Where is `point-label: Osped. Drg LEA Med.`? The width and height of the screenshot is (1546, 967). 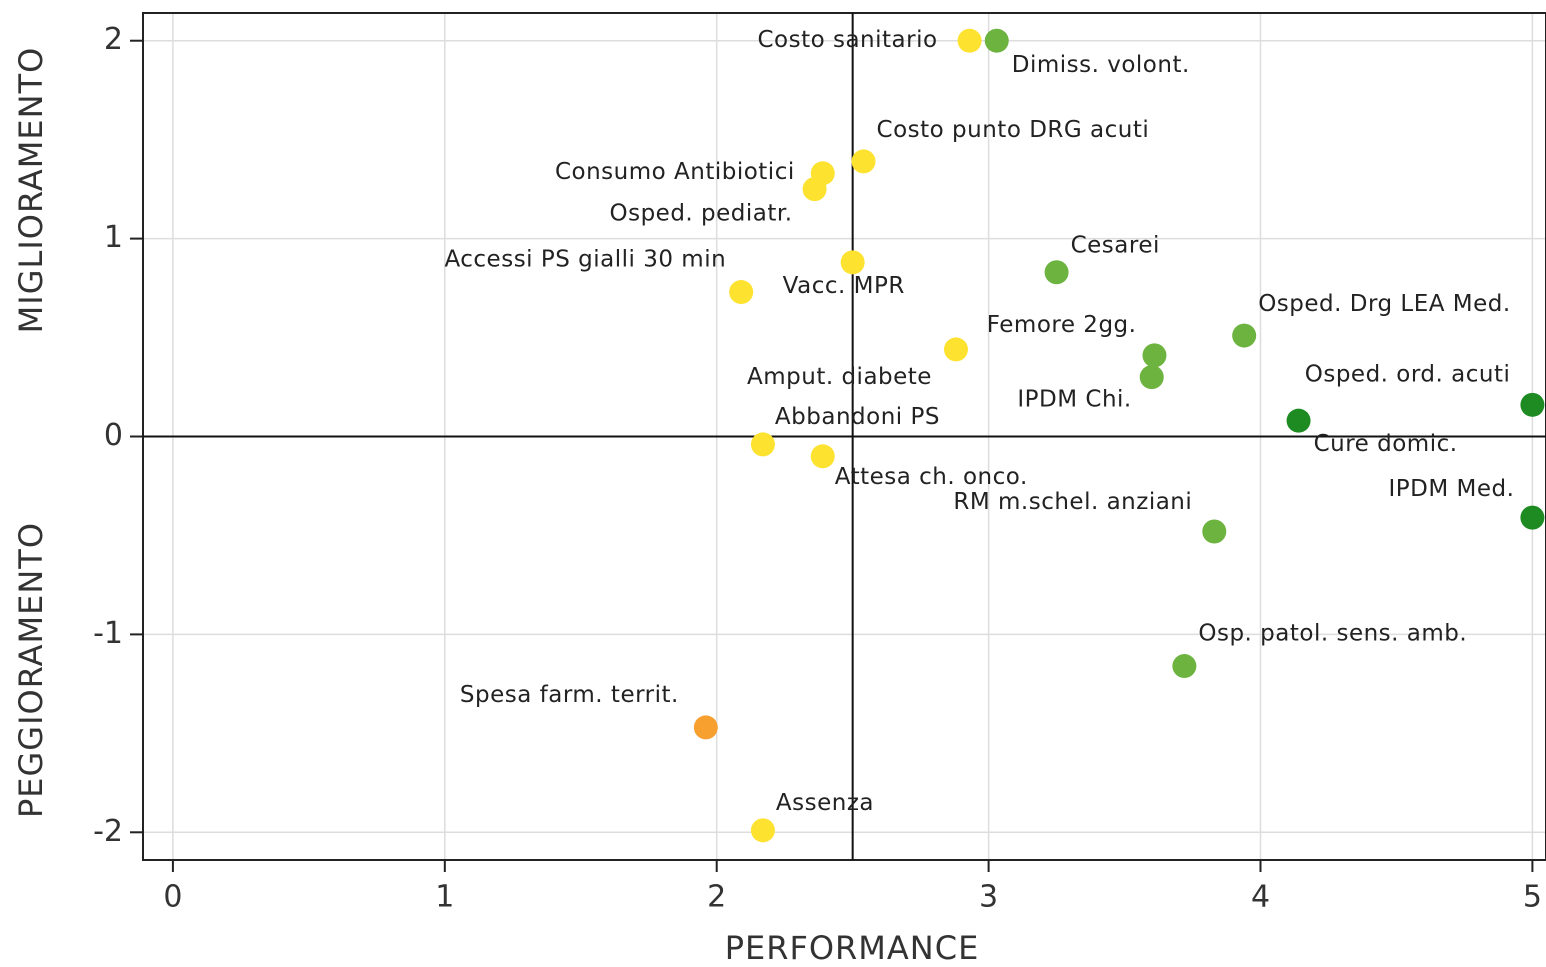 point-label: Osped. Drg LEA Med. is located at coordinates (1384, 304).